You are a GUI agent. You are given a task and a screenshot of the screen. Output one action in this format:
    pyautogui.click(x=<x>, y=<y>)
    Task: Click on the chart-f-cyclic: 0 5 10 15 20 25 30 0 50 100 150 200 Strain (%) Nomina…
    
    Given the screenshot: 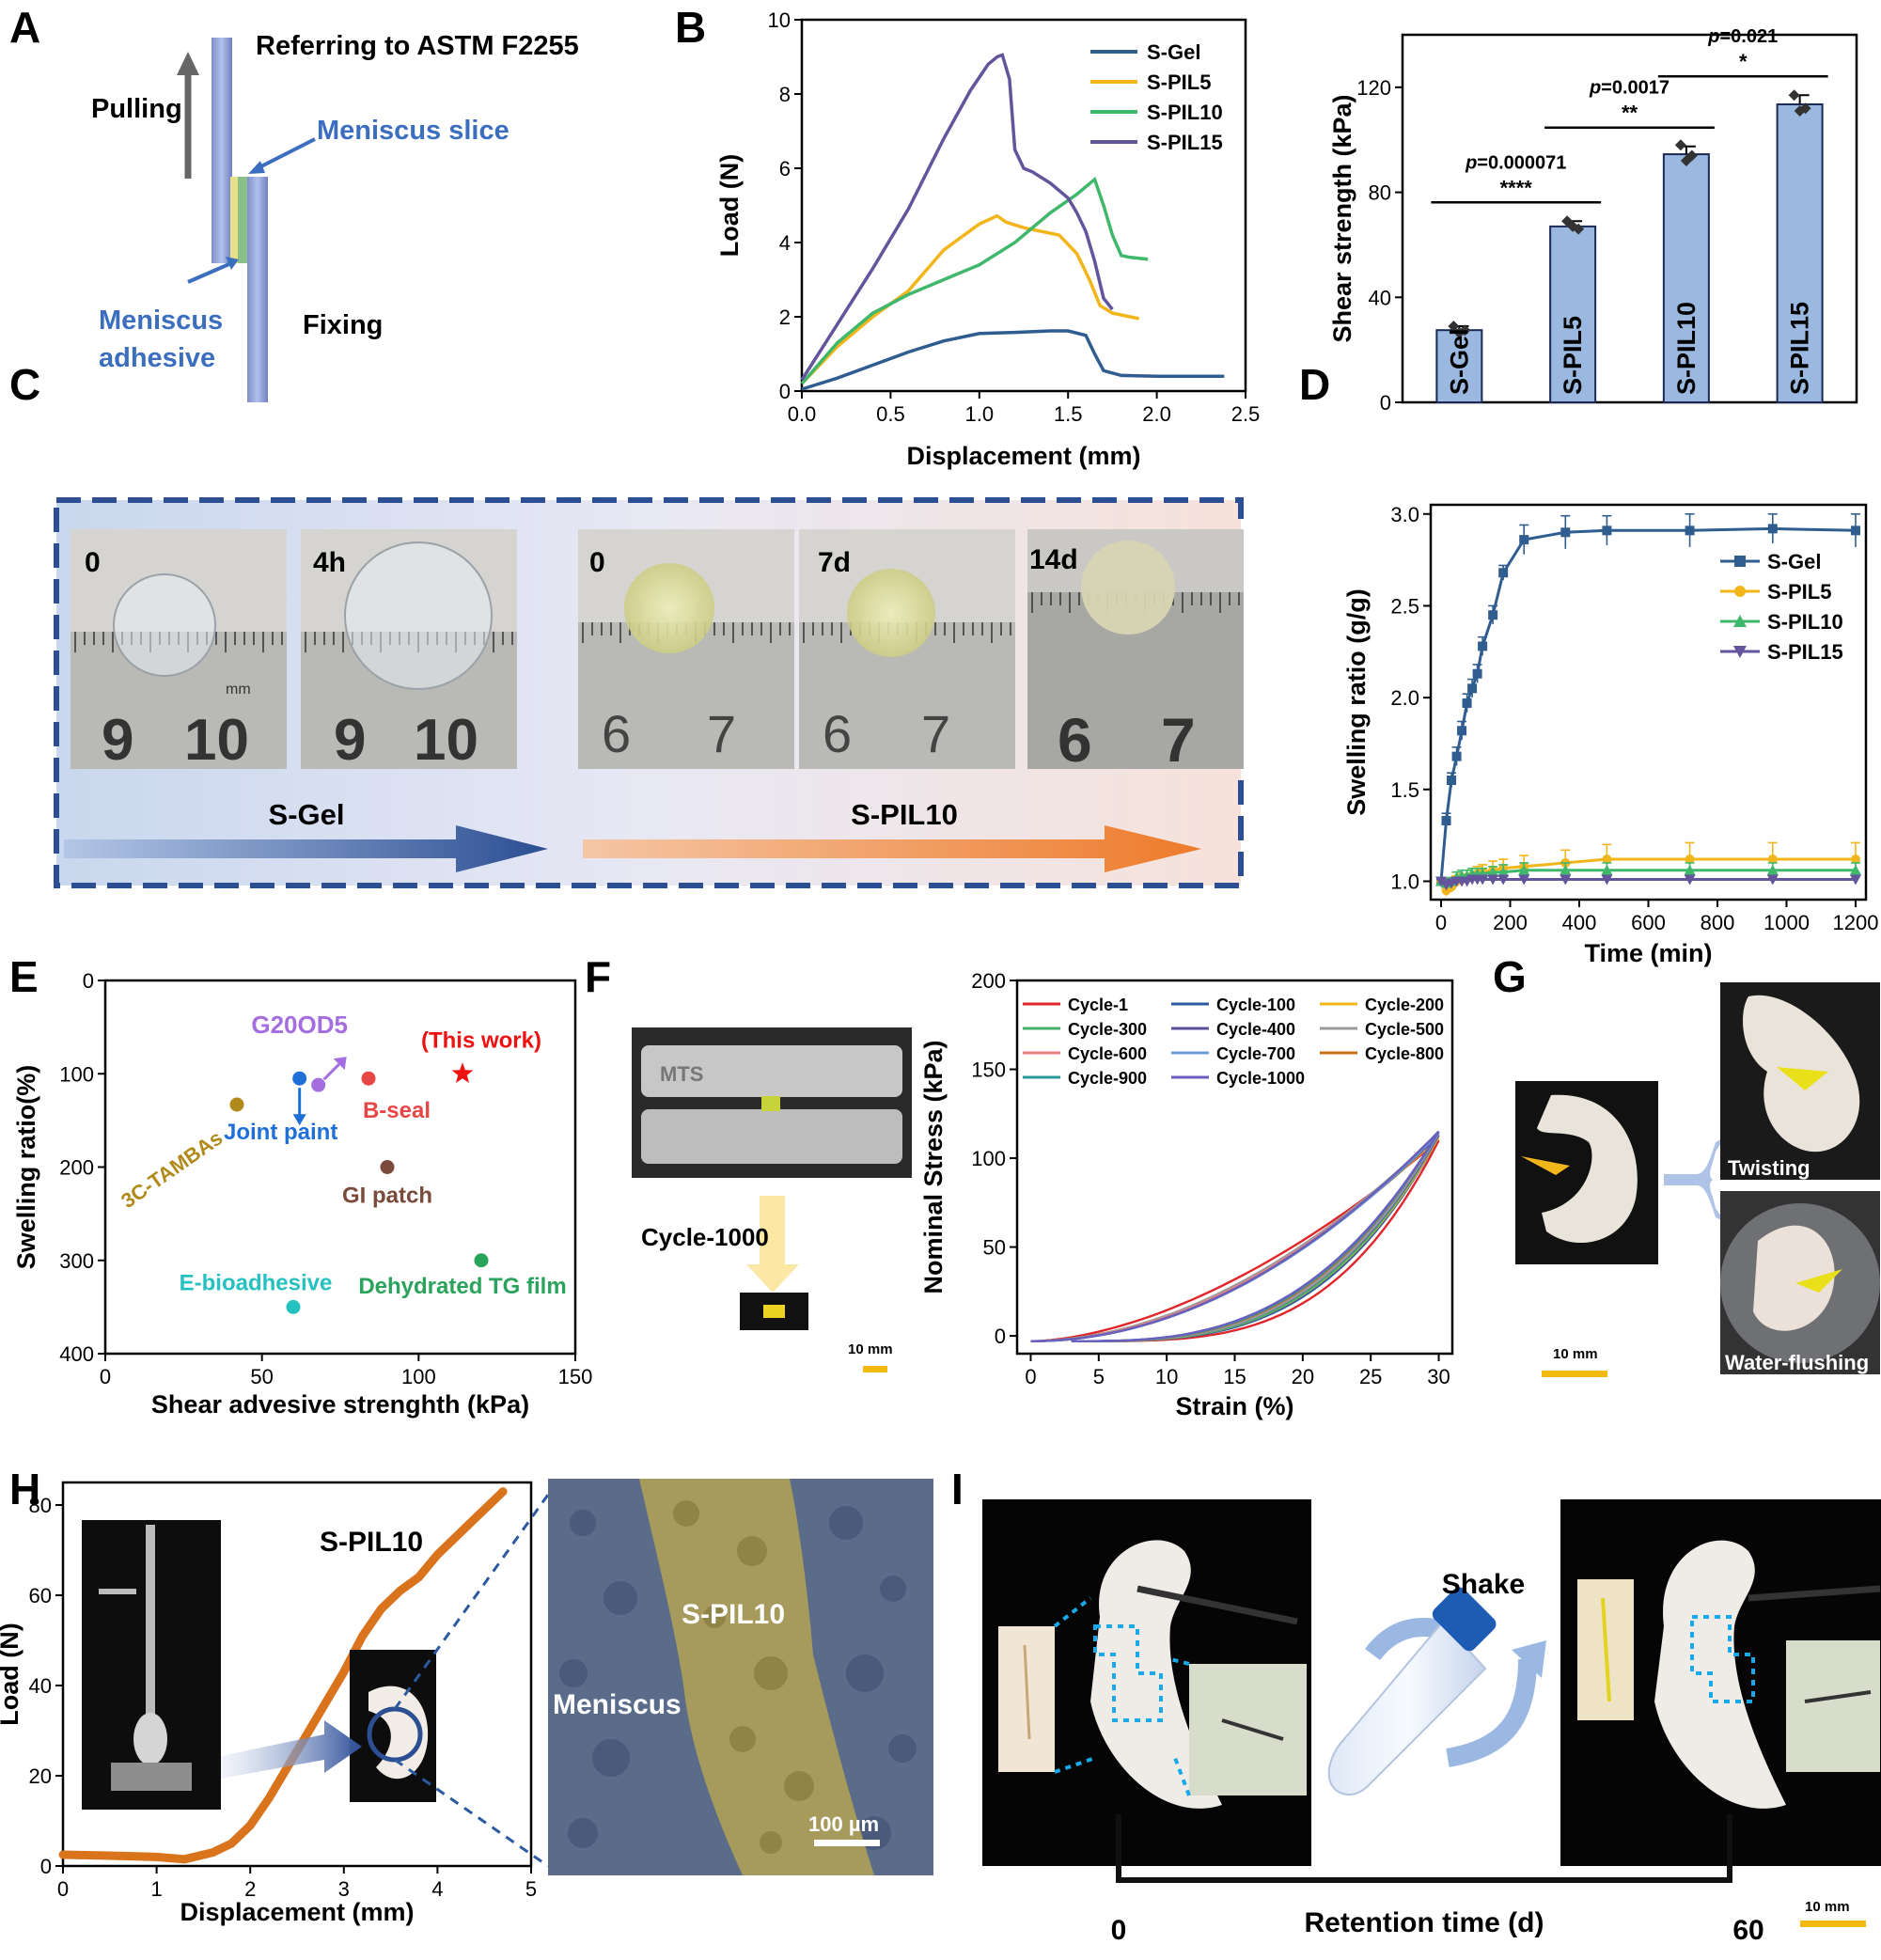 What is the action you would take?
    pyautogui.click(x=1186, y=1194)
    